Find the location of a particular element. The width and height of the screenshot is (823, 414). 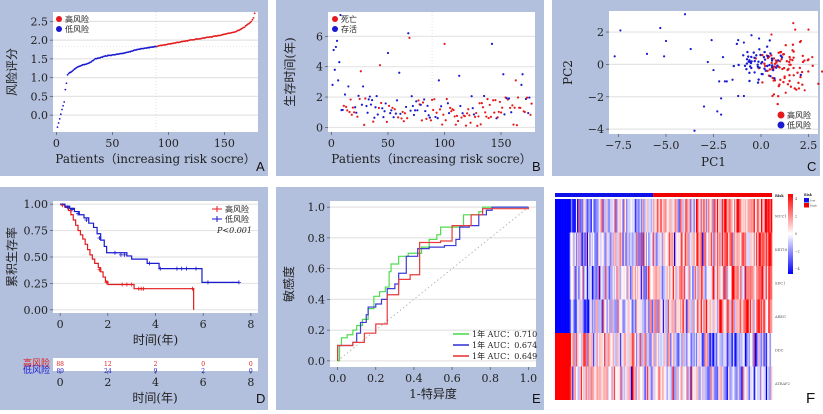

colorbar is located at coordinates (790, 234).